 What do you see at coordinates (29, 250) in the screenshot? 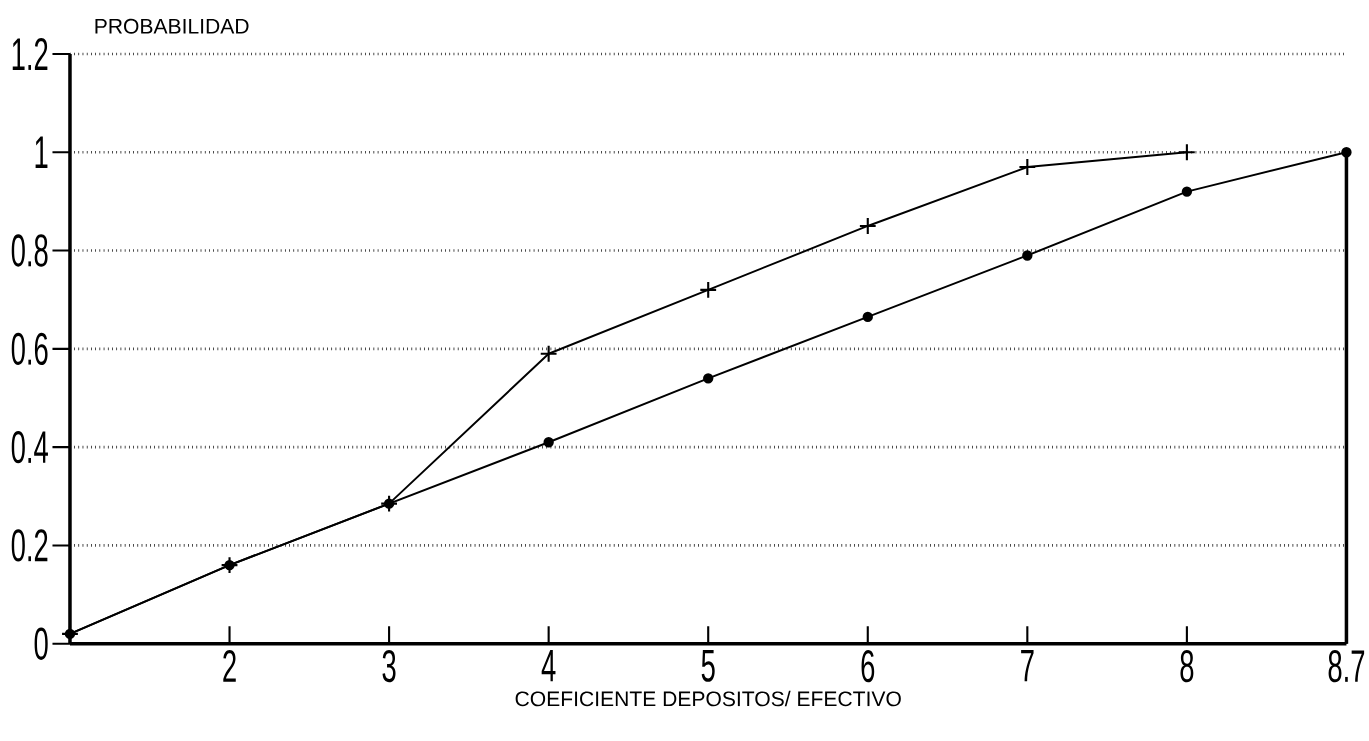
I see `y-tick-label: 0.8` at bounding box center [29, 250].